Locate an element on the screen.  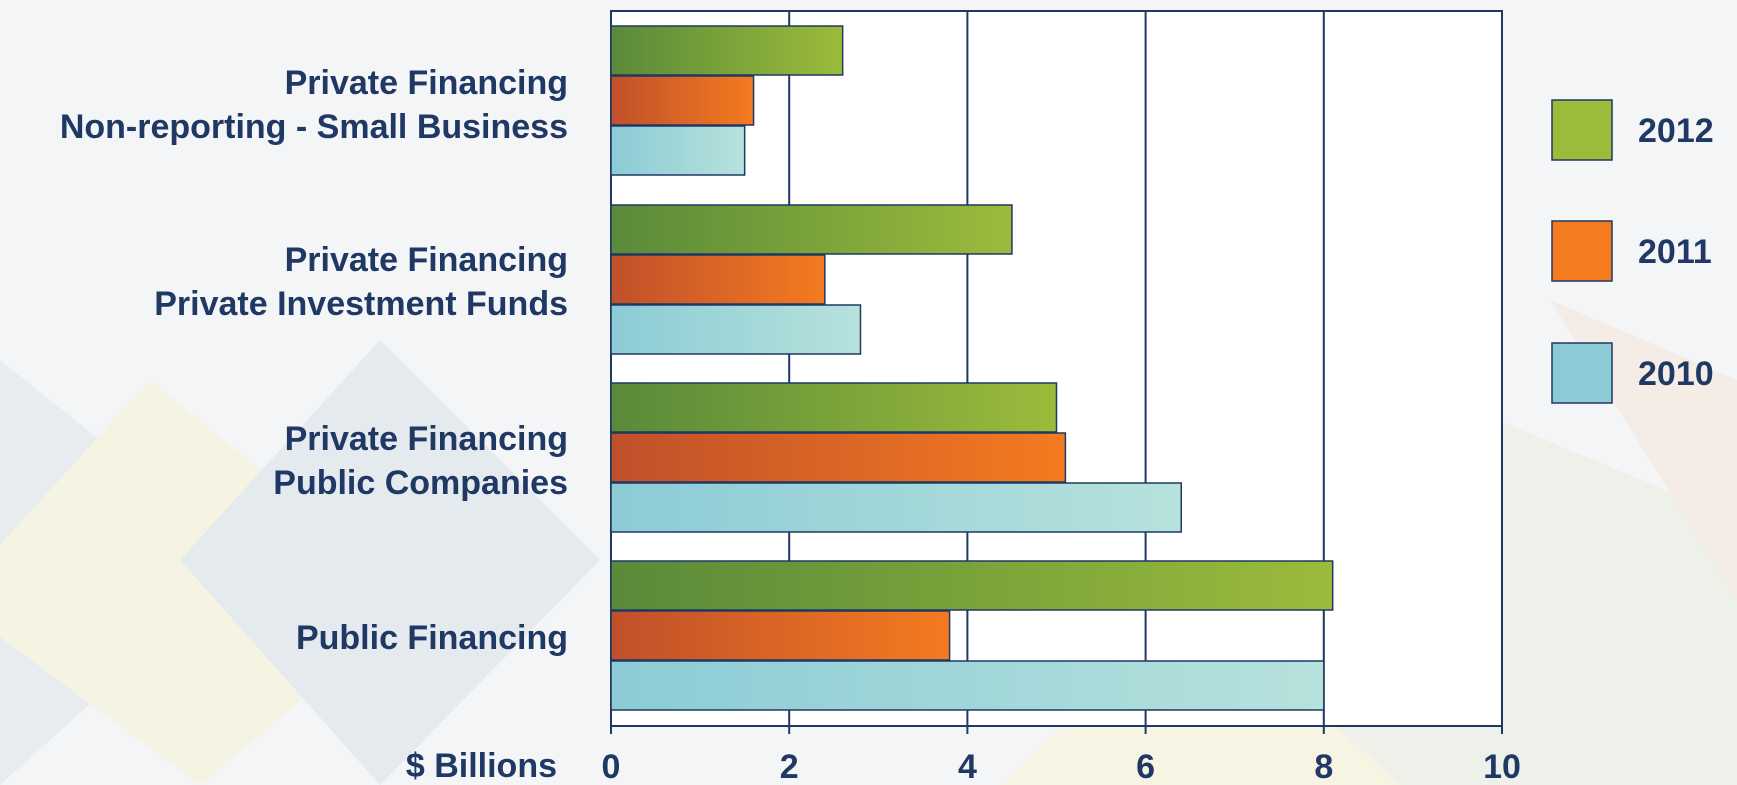
legend: 2012 2011 2010 is located at coordinates (1632, 251).